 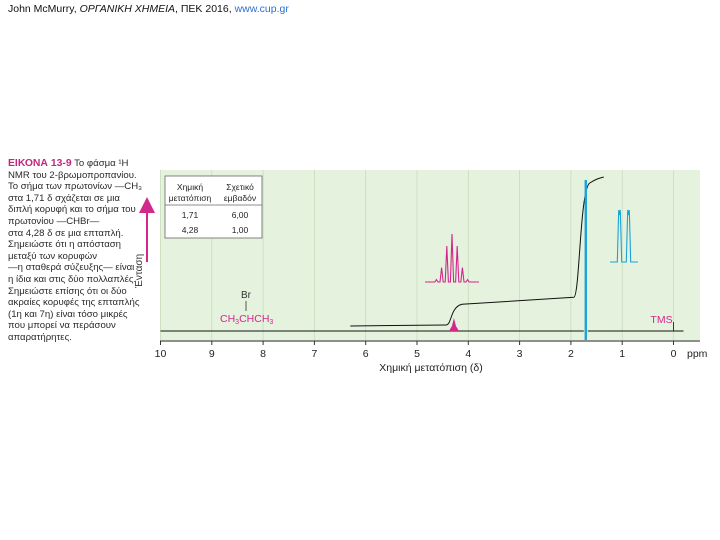 I want to click on table-cell: 1,00, so click(x=240, y=230).